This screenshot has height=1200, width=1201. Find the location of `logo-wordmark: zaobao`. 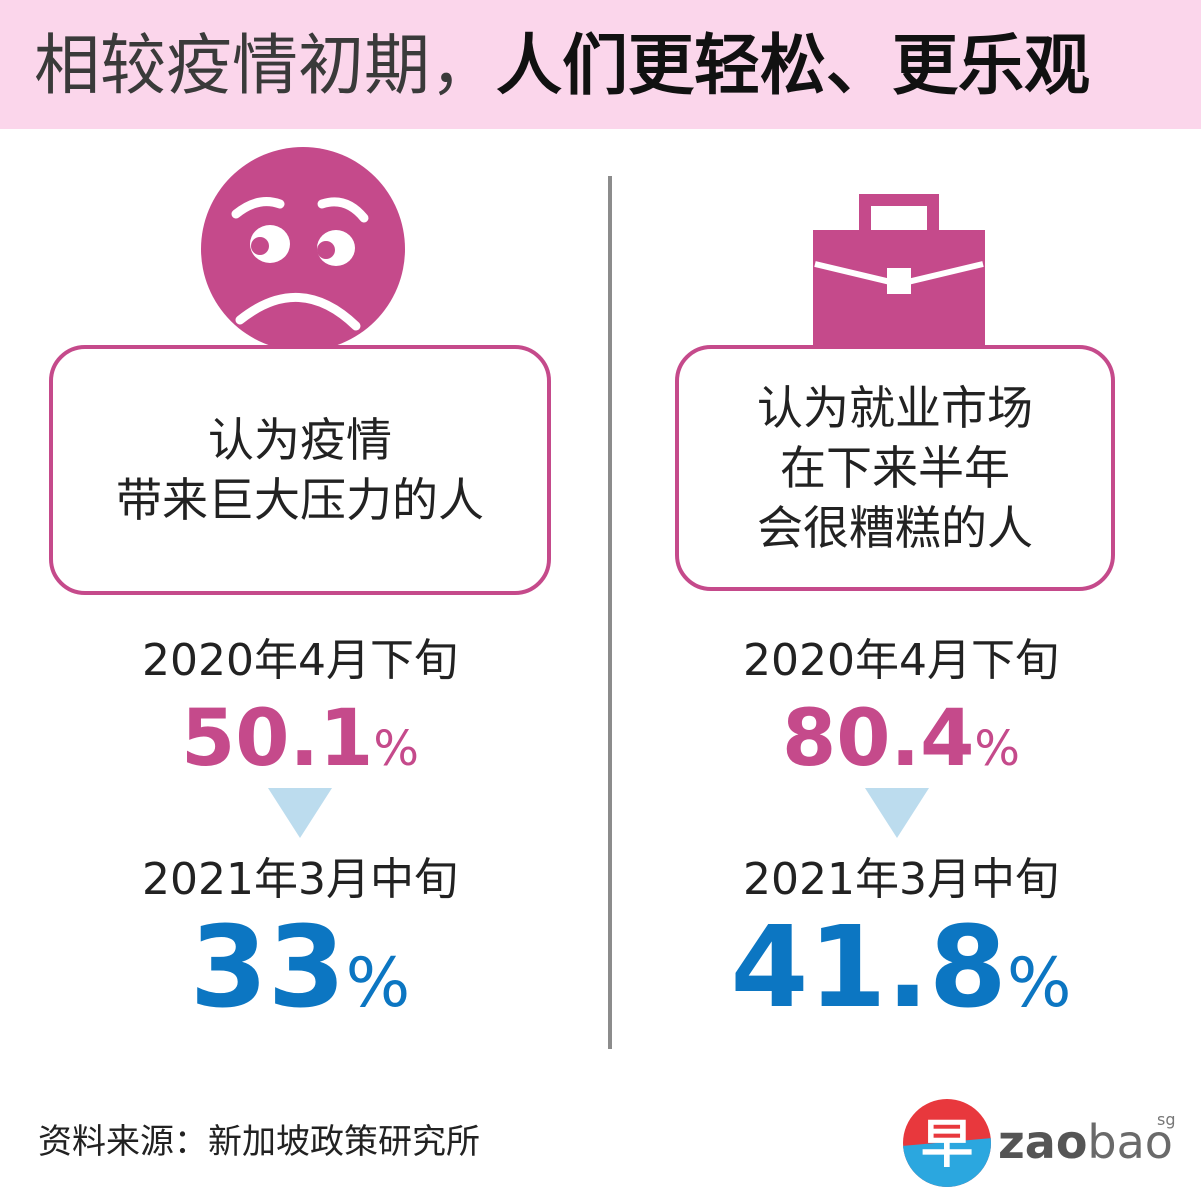

logo-wordmark: zaobao is located at coordinates (1085, 1142).